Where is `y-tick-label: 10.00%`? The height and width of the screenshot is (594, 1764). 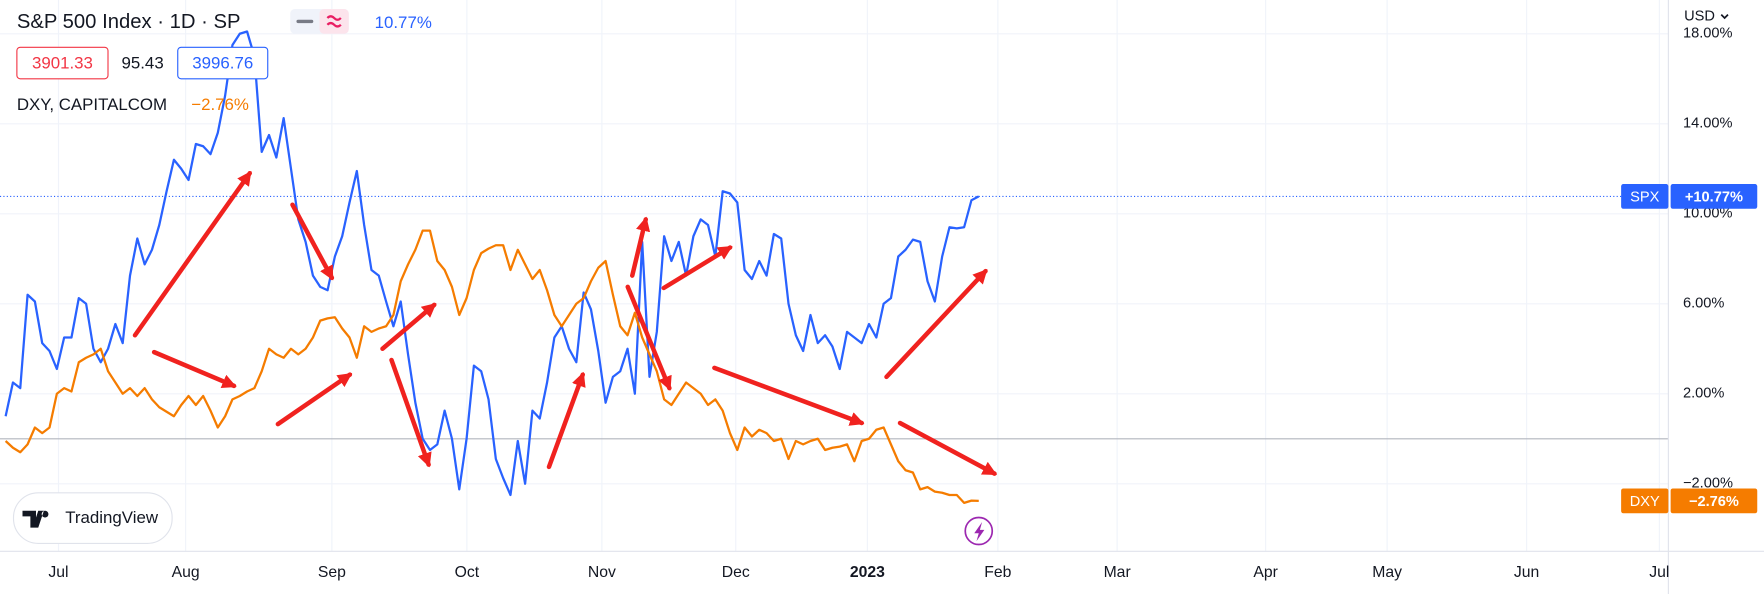 y-tick-label: 10.00% is located at coordinates (1708, 214).